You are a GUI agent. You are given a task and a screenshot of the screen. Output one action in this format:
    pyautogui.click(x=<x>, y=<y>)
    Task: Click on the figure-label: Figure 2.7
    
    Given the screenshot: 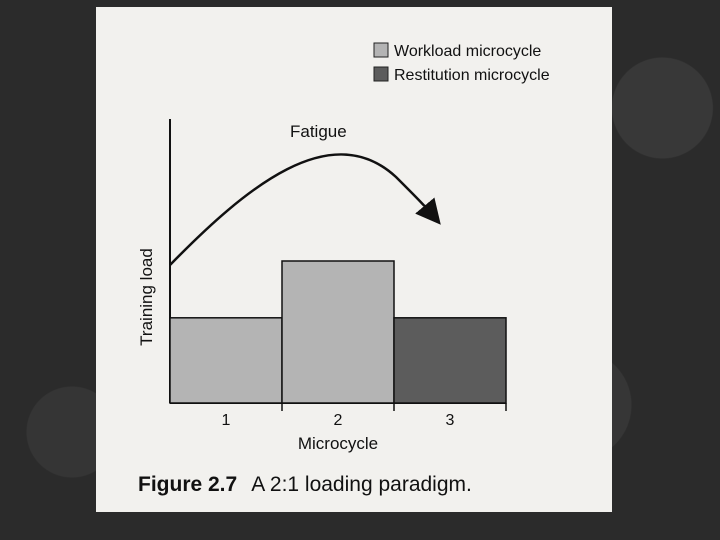 What is the action you would take?
    pyautogui.click(x=188, y=484)
    